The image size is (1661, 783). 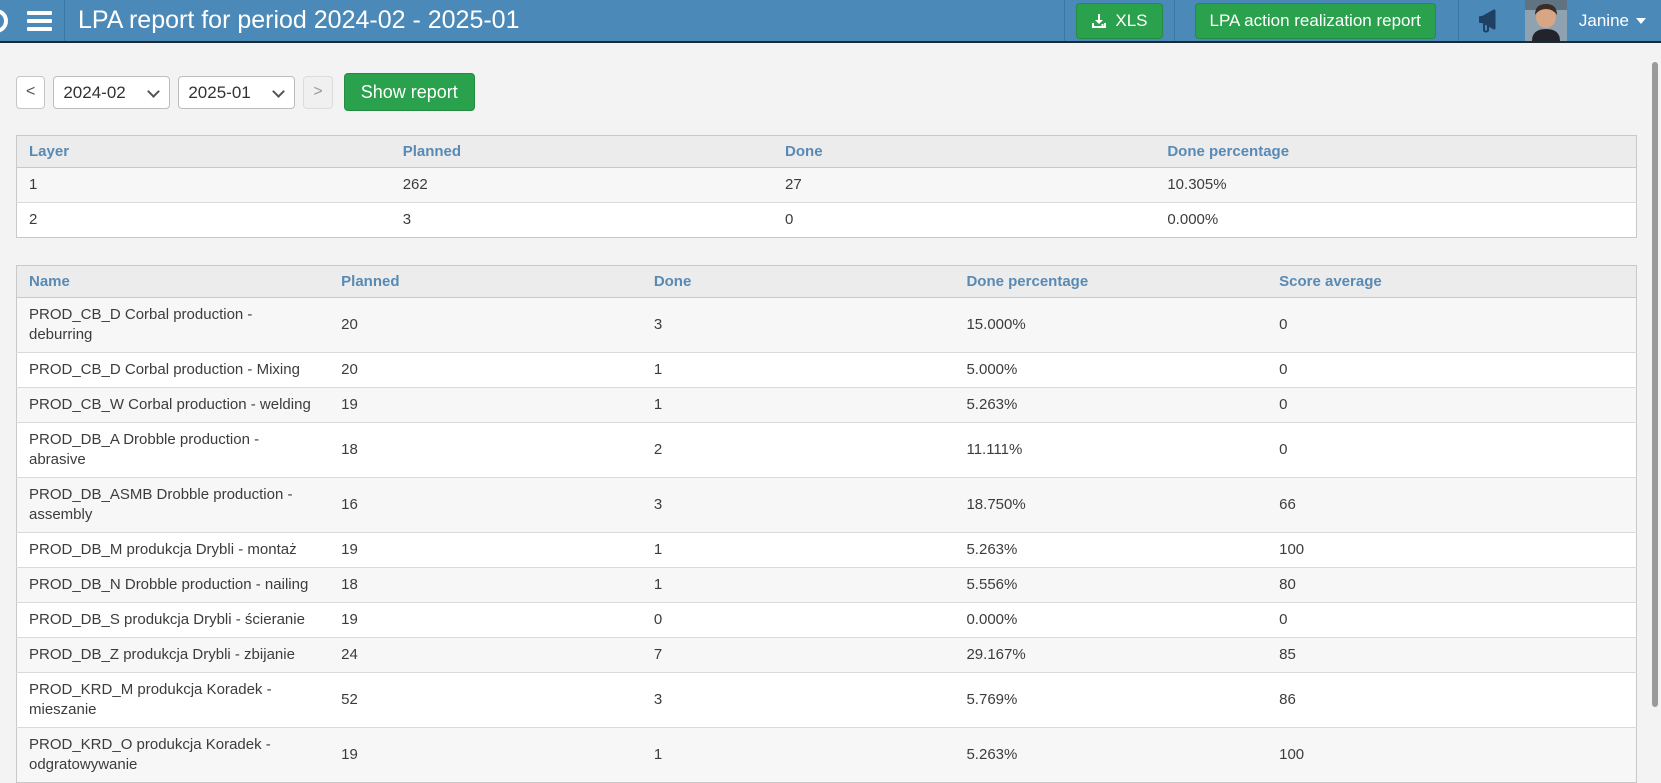 What do you see at coordinates (299, 20) in the screenshot?
I see `page-title: LPA report for period 2024-02 - 2025-01` at bounding box center [299, 20].